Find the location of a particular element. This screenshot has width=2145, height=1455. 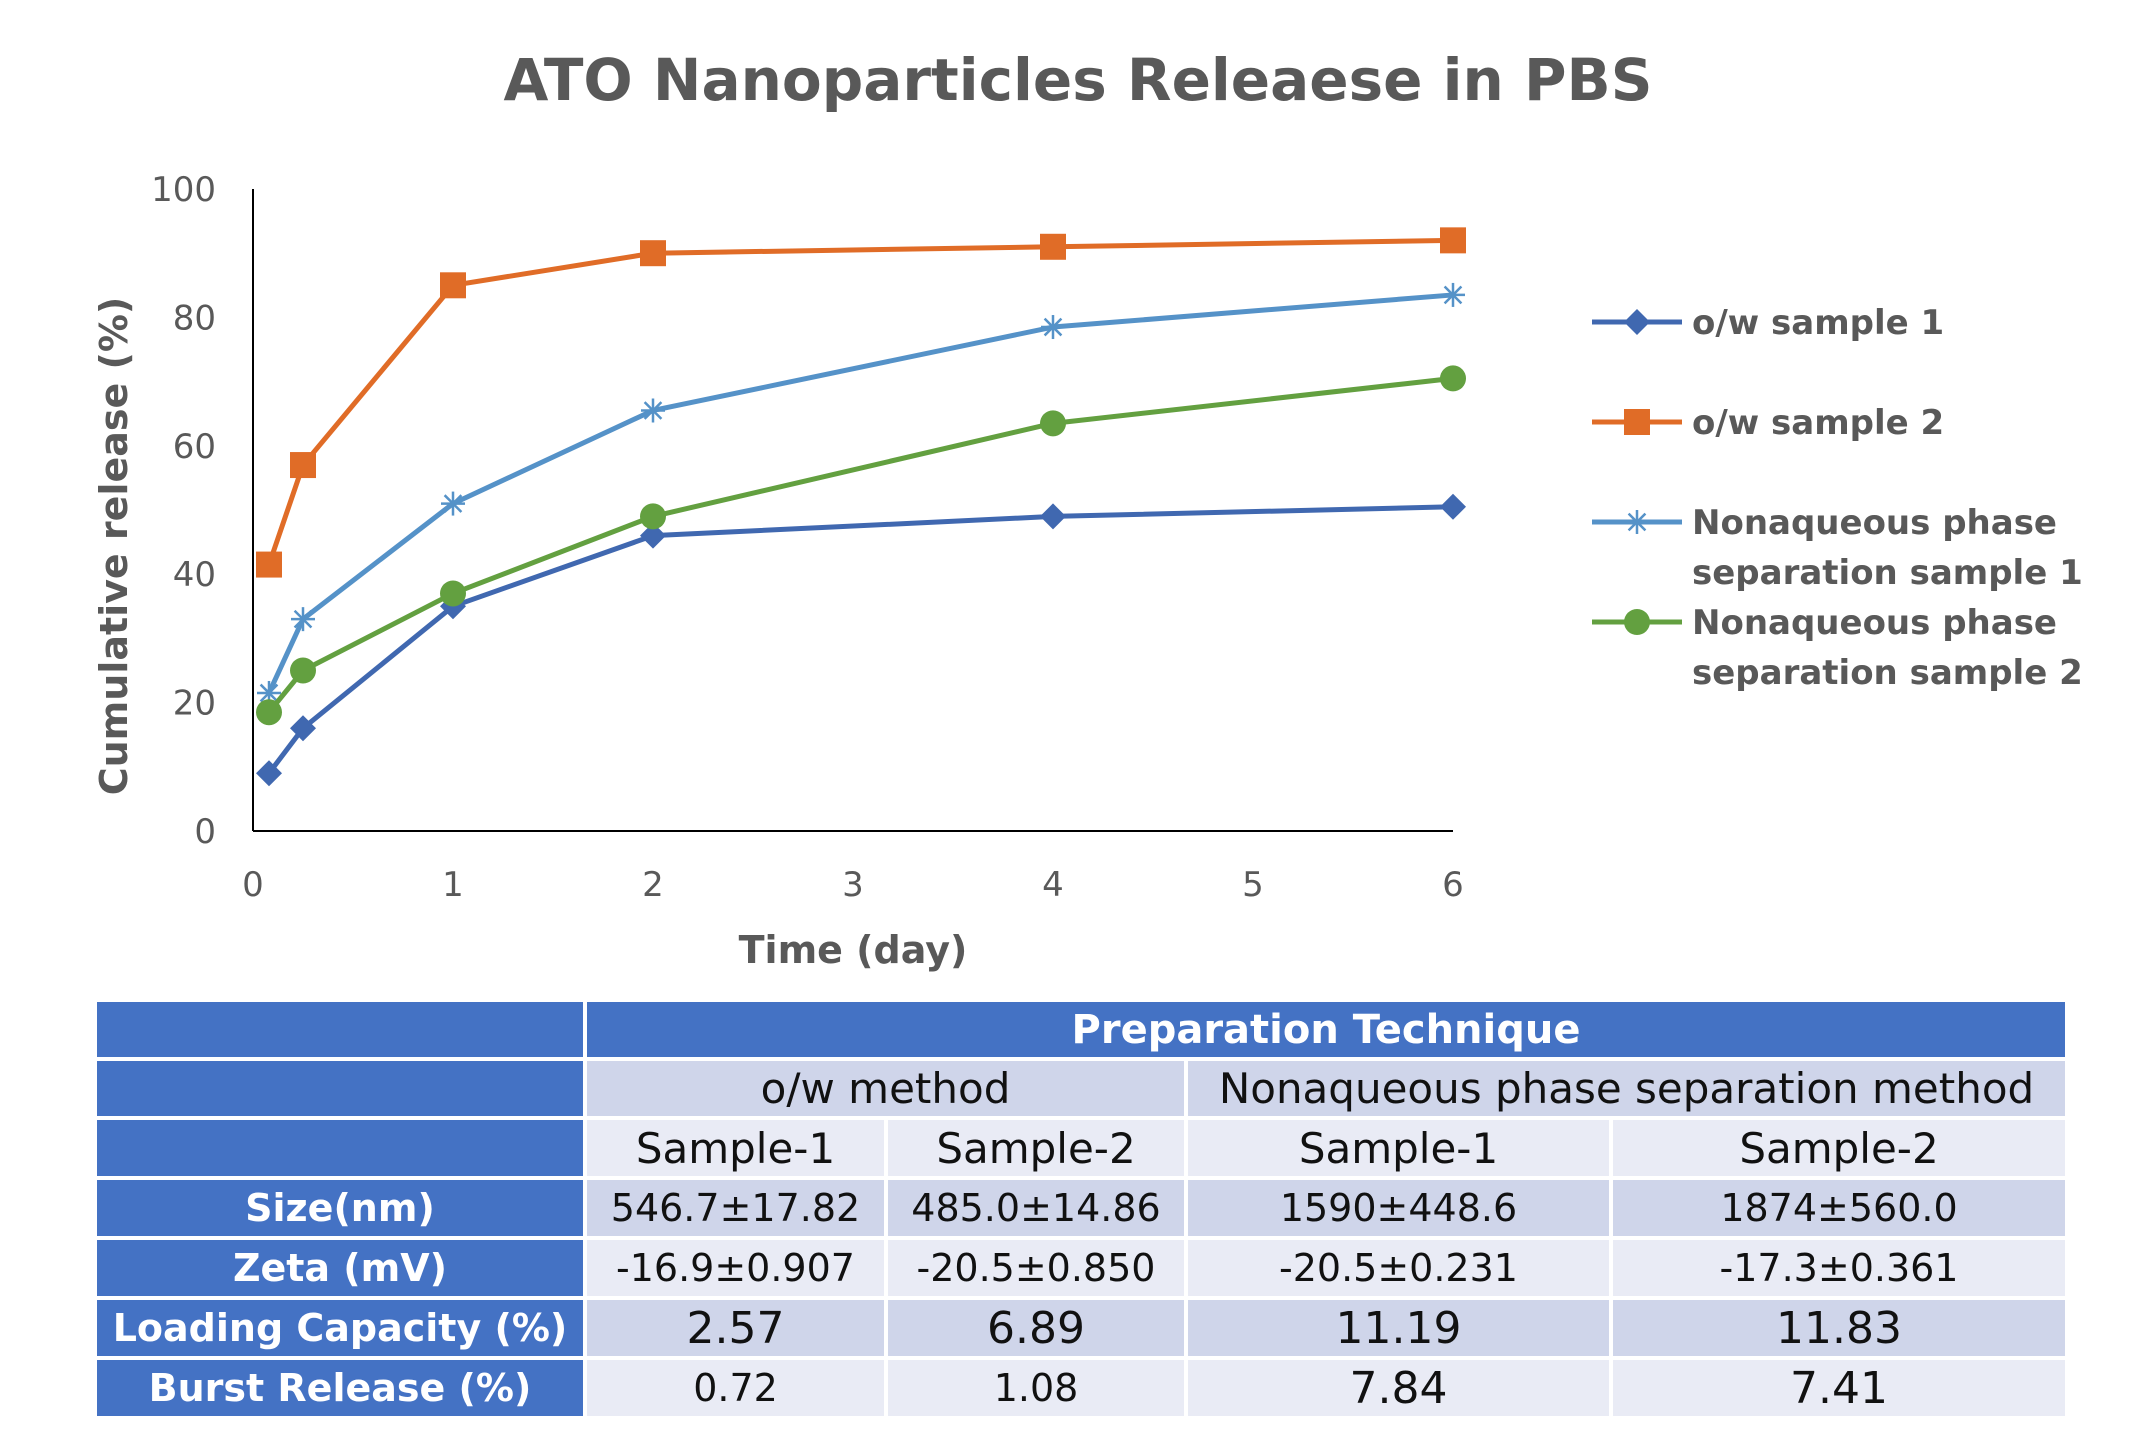

method-header: Nonaqueous phase separation method is located at coordinates (1627, 1088).